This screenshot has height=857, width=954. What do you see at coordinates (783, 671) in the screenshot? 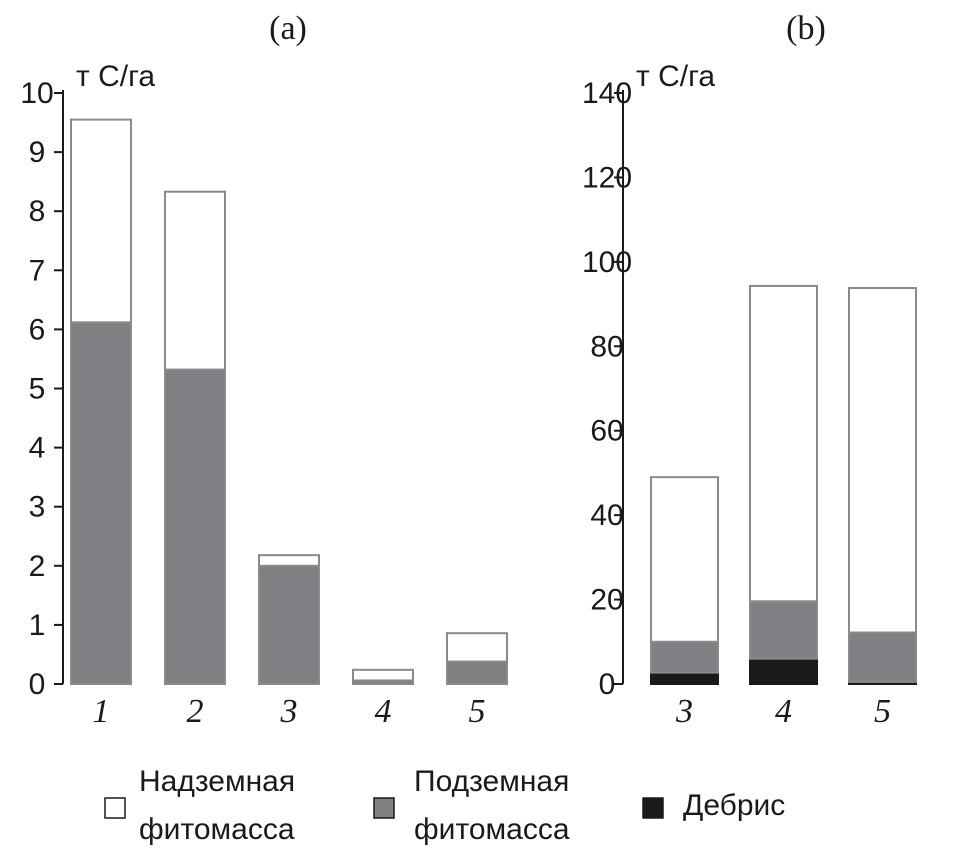
I see `panel-b-bar-4-debris` at bounding box center [783, 671].